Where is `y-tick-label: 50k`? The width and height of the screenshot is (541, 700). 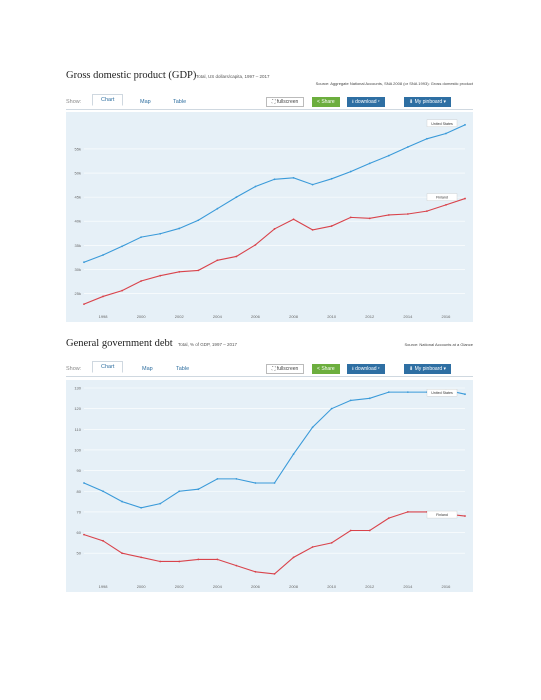
y-tick-label: 50k is located at coordinates (78, 173).